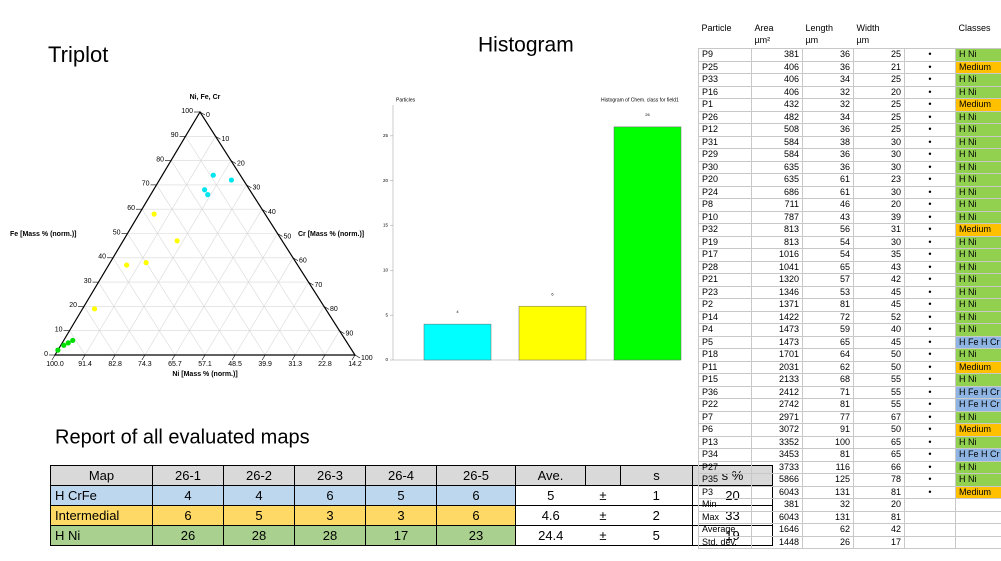 Image resolution: width=1001 pixels, height=561 pixels. I want to click on particle-value: 482, so click(777, 117).